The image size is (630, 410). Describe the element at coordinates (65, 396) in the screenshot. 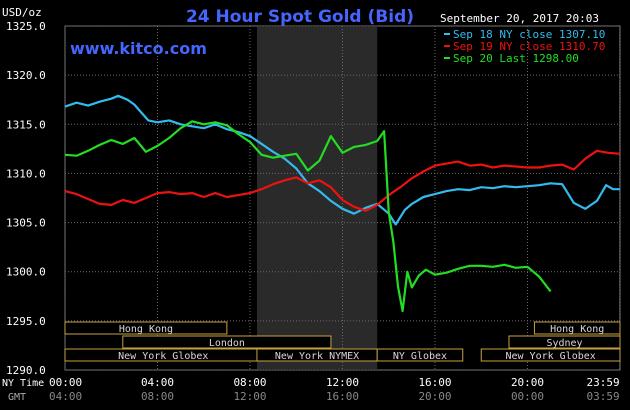

I see `x-tick-label-gmt: 04:00` at that location.